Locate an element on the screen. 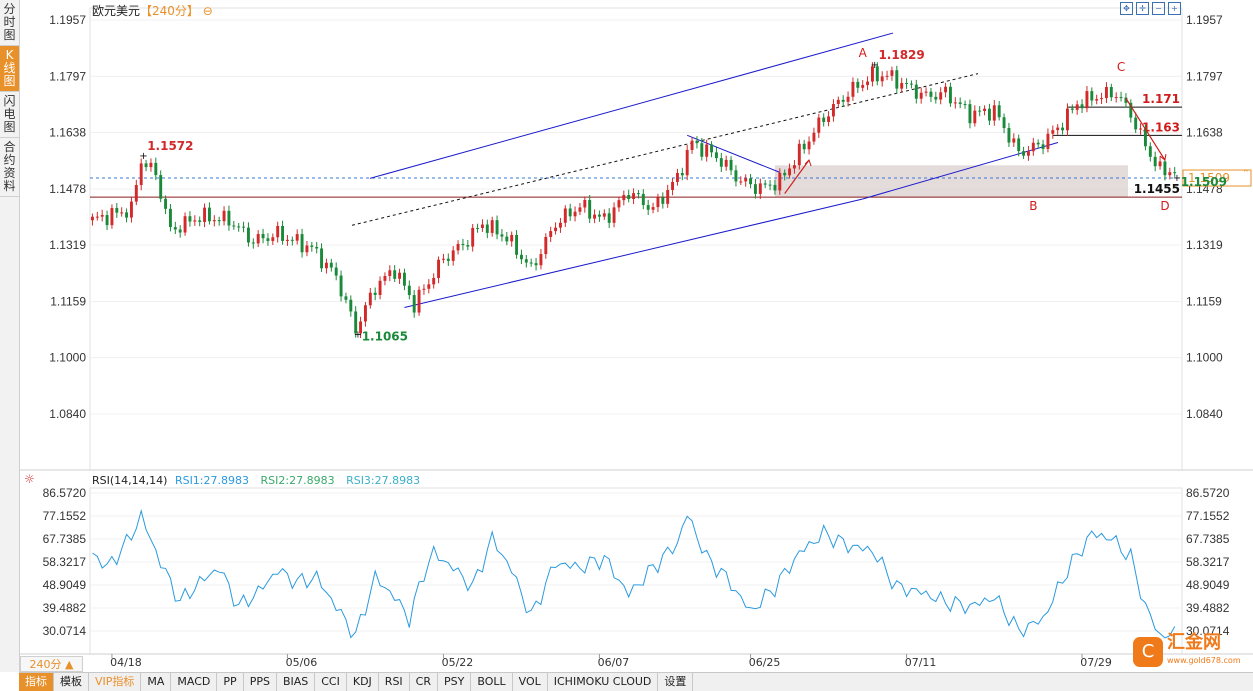 This screenshot has height=691, width=1253. current-price-label: 1.1509 is located at coordinates (1209, 178).